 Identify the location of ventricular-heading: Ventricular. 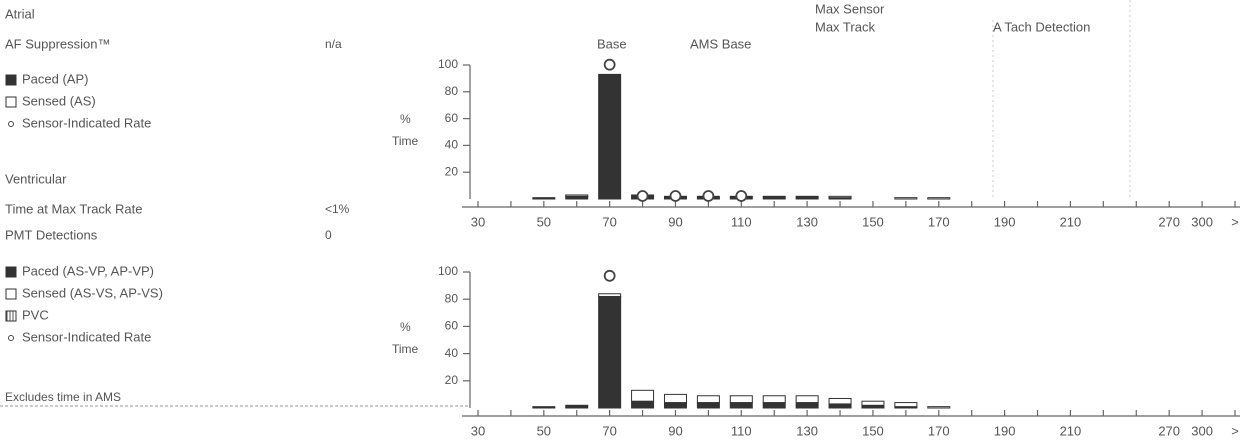
(36, 178).